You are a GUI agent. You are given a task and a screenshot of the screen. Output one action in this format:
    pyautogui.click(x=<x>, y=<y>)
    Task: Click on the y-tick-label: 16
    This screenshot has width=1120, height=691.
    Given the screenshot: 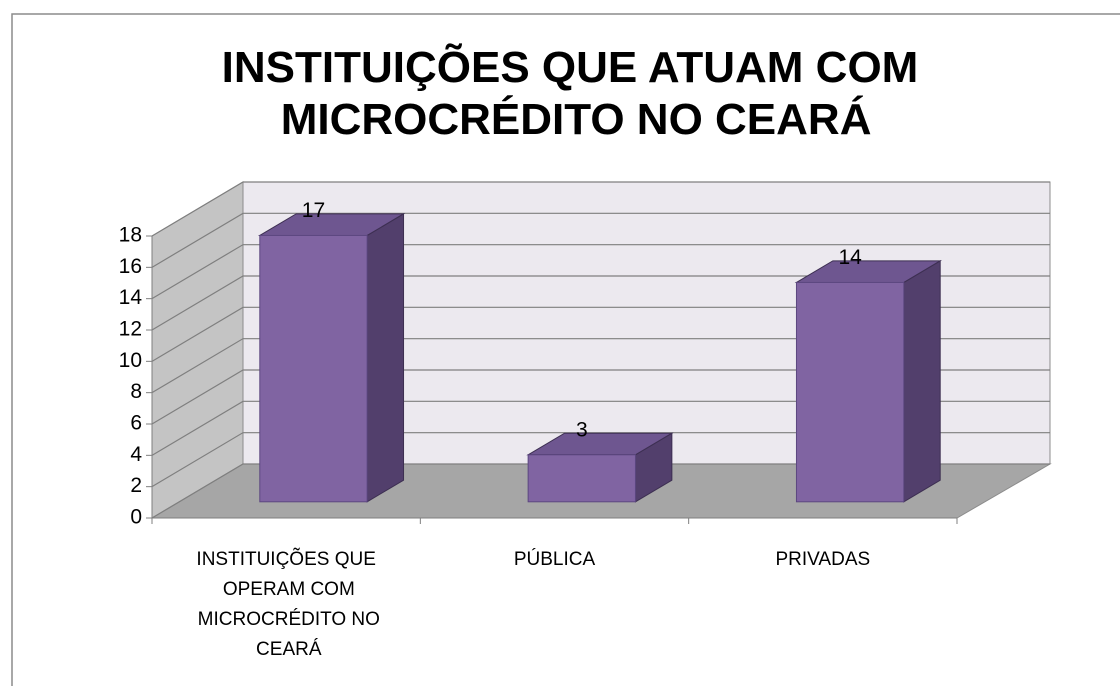 What is the action you would take?
    pyautogui.click(x=130, y=266)
    